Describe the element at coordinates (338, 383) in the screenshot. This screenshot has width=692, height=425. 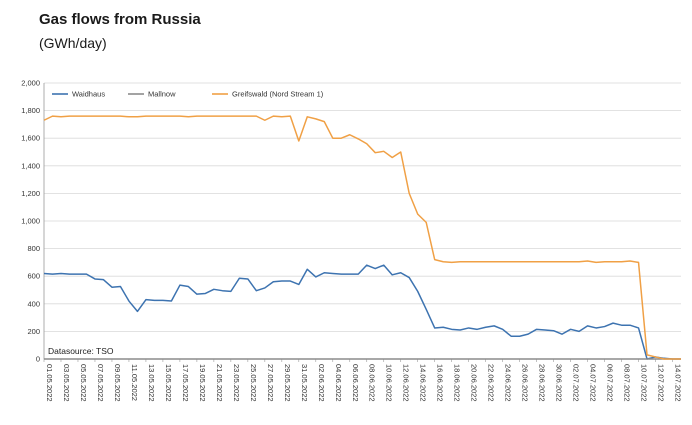
I see `x-tick-label: 04.06.2022` at that location.